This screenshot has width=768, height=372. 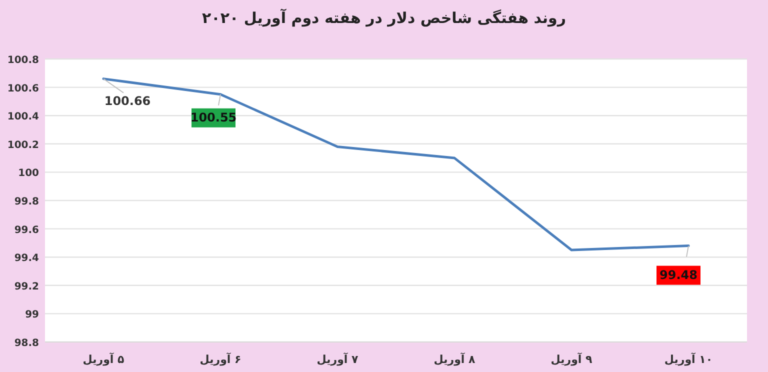 I want to click on y-tick-label: 99.2, so click(x=27, y=286).